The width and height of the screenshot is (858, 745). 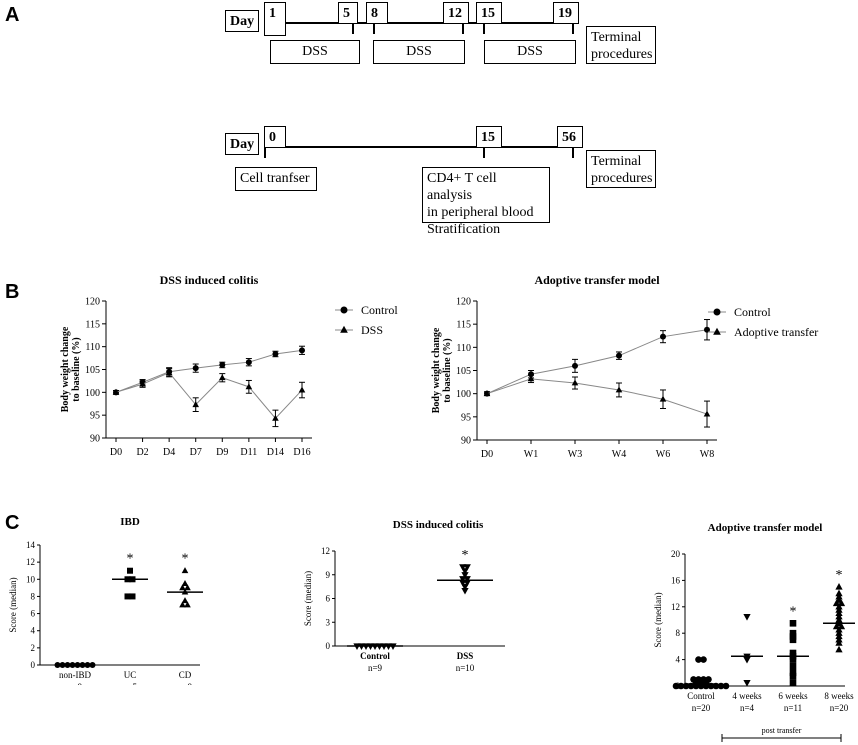 I want to click on group-label: 8 weeks, so click(x=839, y=696).